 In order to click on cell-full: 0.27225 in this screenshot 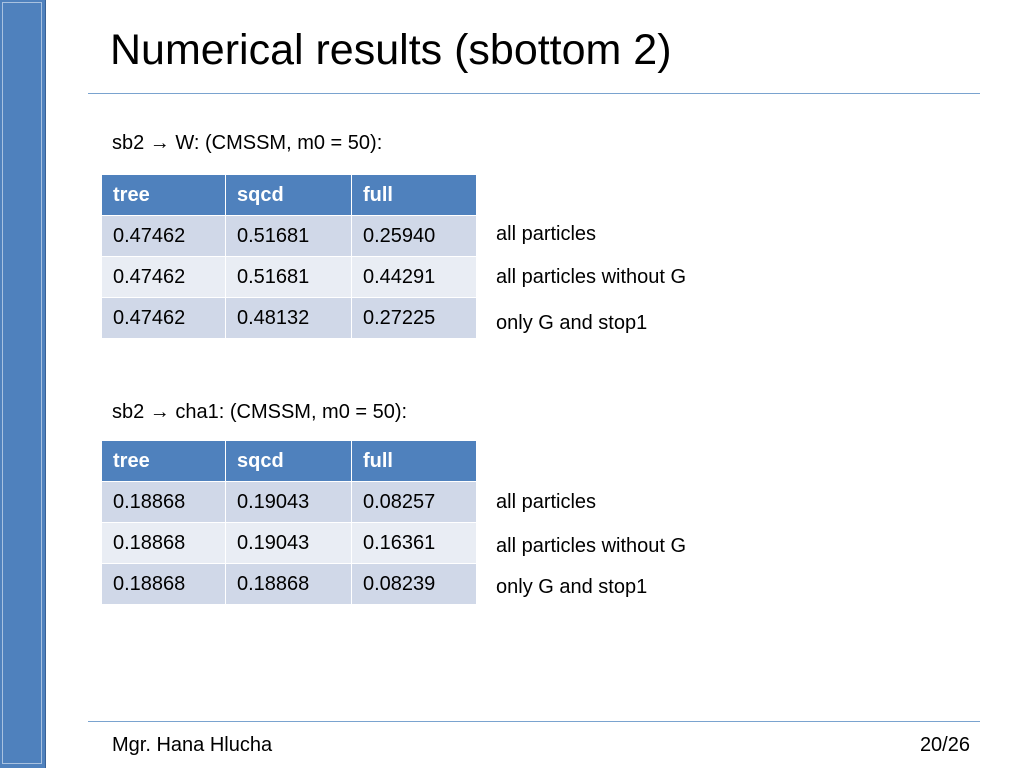, I will do `click(414, 318)`.